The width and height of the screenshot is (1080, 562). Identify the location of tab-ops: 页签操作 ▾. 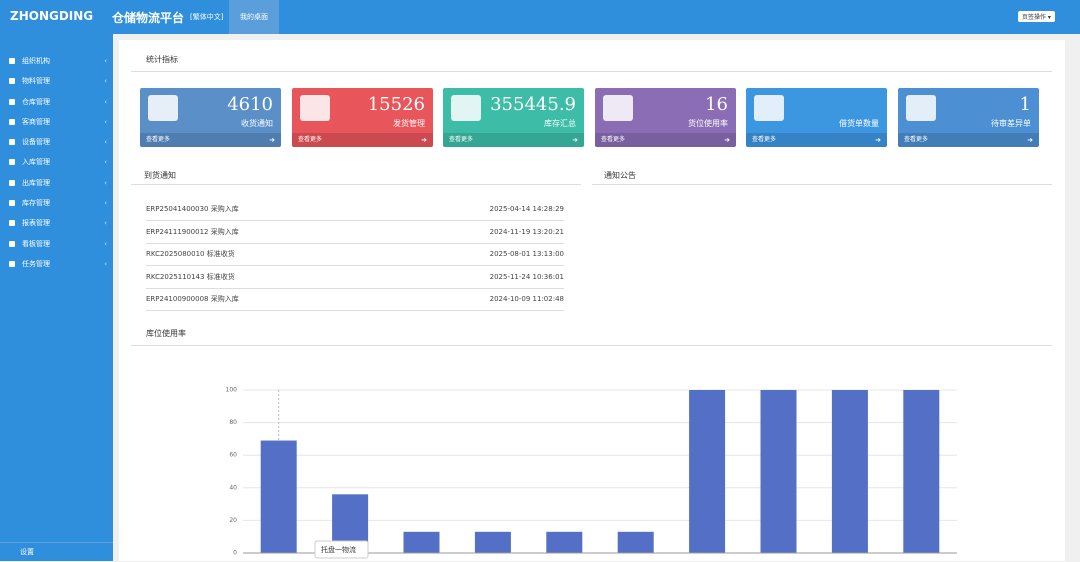
(1036, 16).